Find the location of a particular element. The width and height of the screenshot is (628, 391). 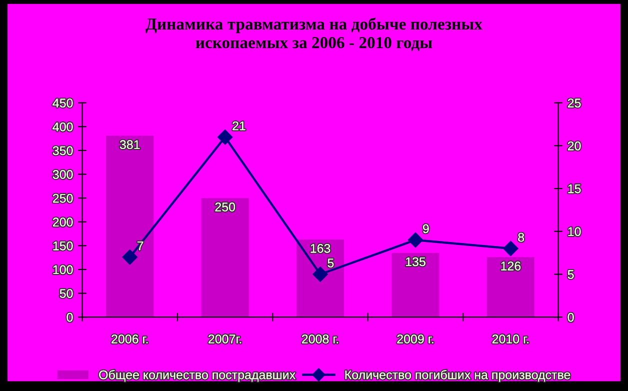

data-label: 5 is located at coordinates (331, 263).